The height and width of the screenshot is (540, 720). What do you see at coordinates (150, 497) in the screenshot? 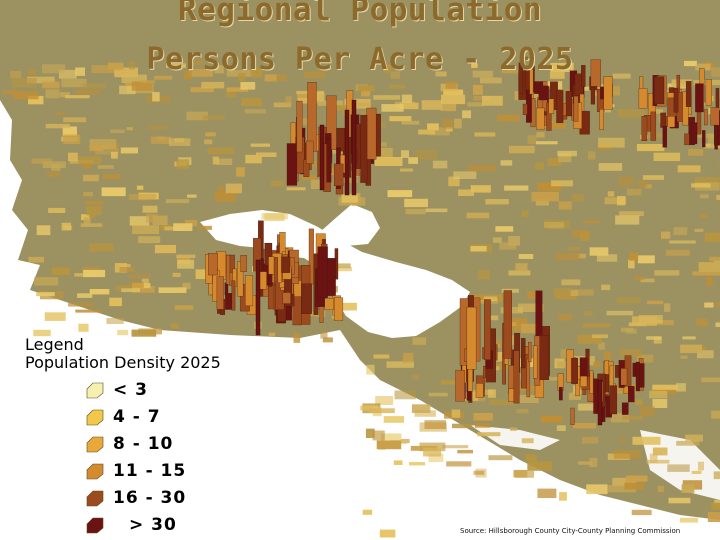
I see `legend-label: 16 - 30` at bounding box center [150, 497].